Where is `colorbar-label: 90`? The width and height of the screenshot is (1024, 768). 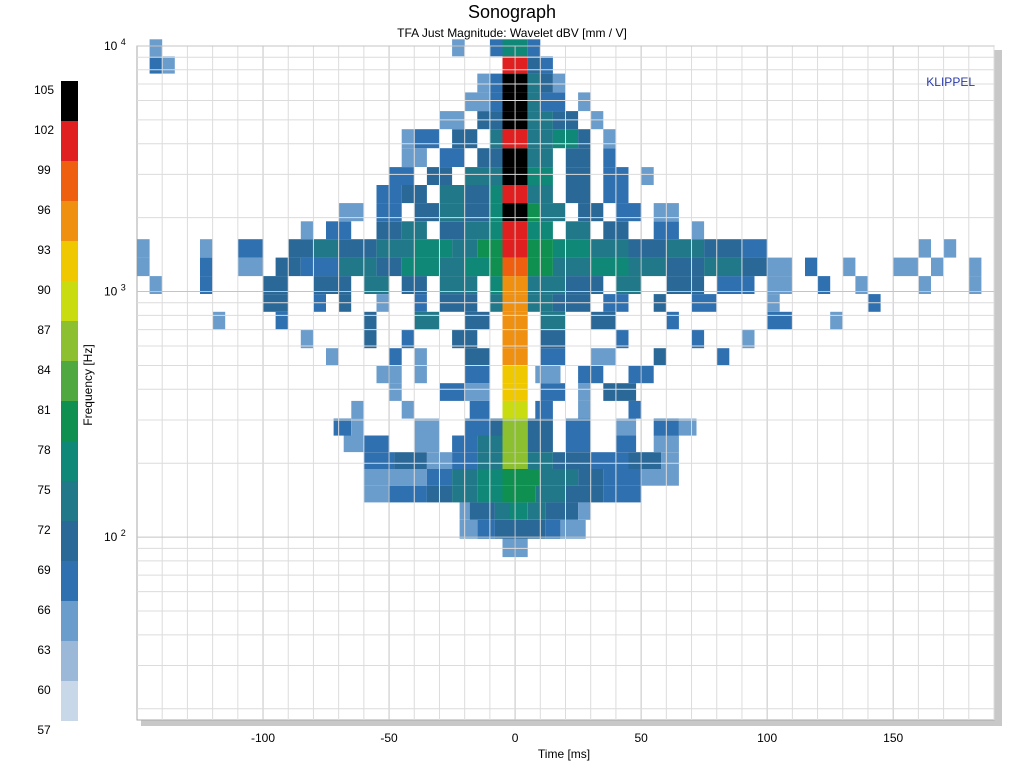 colorbar-label: 90 is located at coordinates (44, 290).